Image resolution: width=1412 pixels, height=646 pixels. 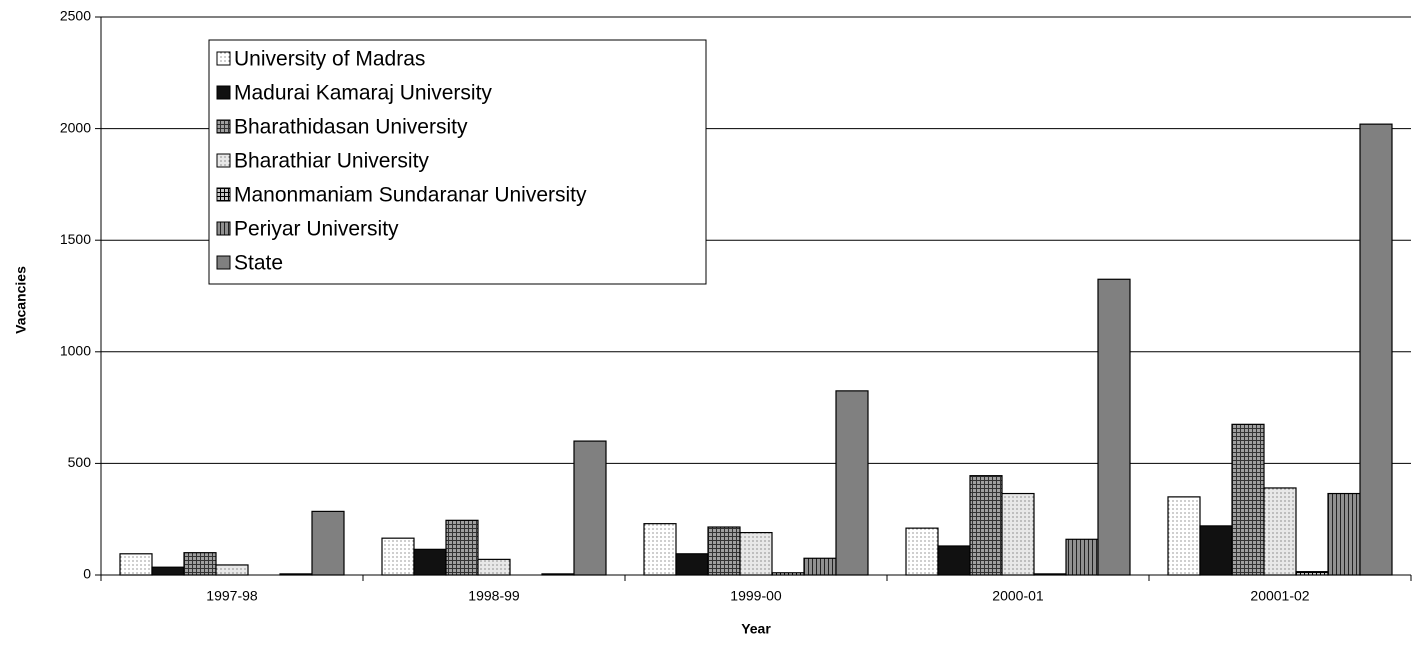 I want to click on y-axis-title: Vacancies, so click(x=21, y=300).